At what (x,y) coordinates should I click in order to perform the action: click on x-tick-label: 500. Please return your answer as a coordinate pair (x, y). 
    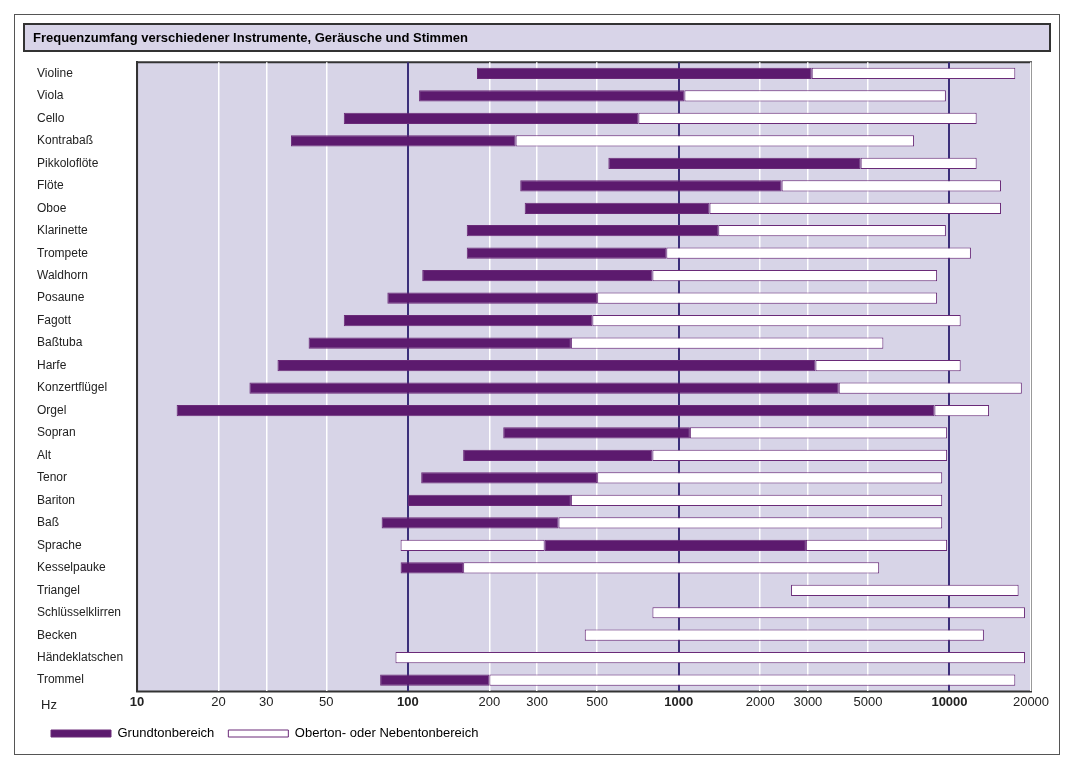
    Looking at the image, I should click on (597, 701).